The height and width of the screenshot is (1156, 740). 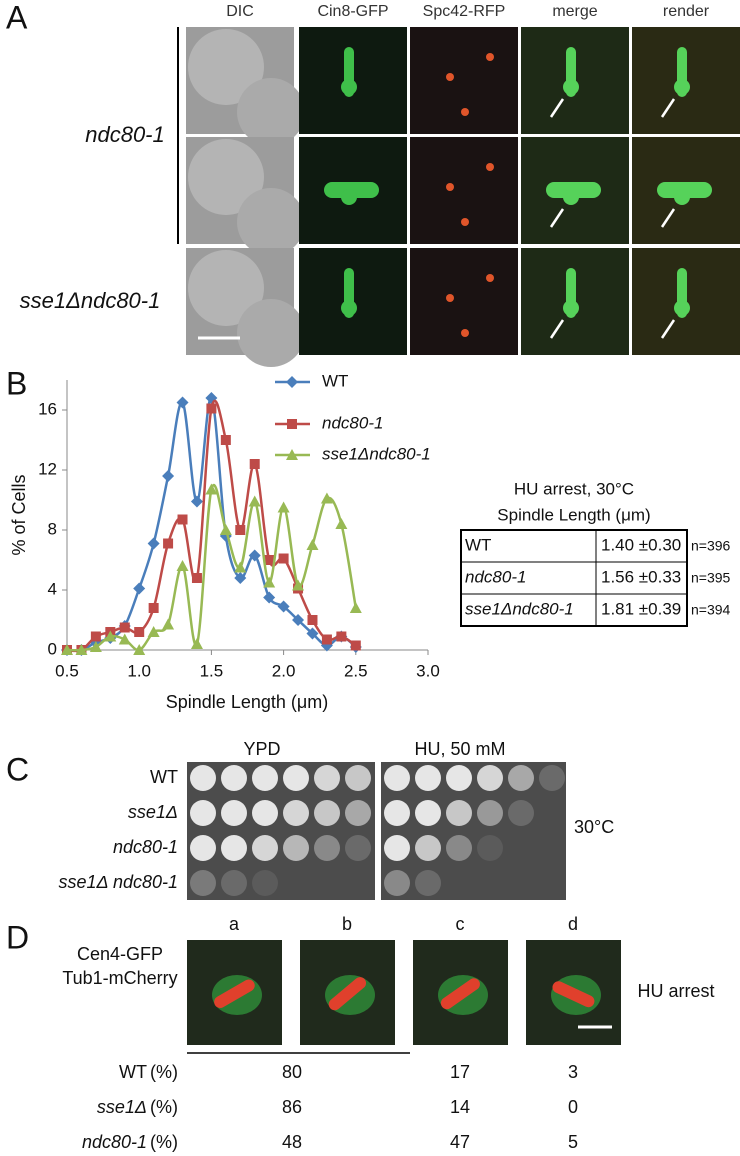 I want to click on x-tick-label: 3.0, so click(x=428, y=670).